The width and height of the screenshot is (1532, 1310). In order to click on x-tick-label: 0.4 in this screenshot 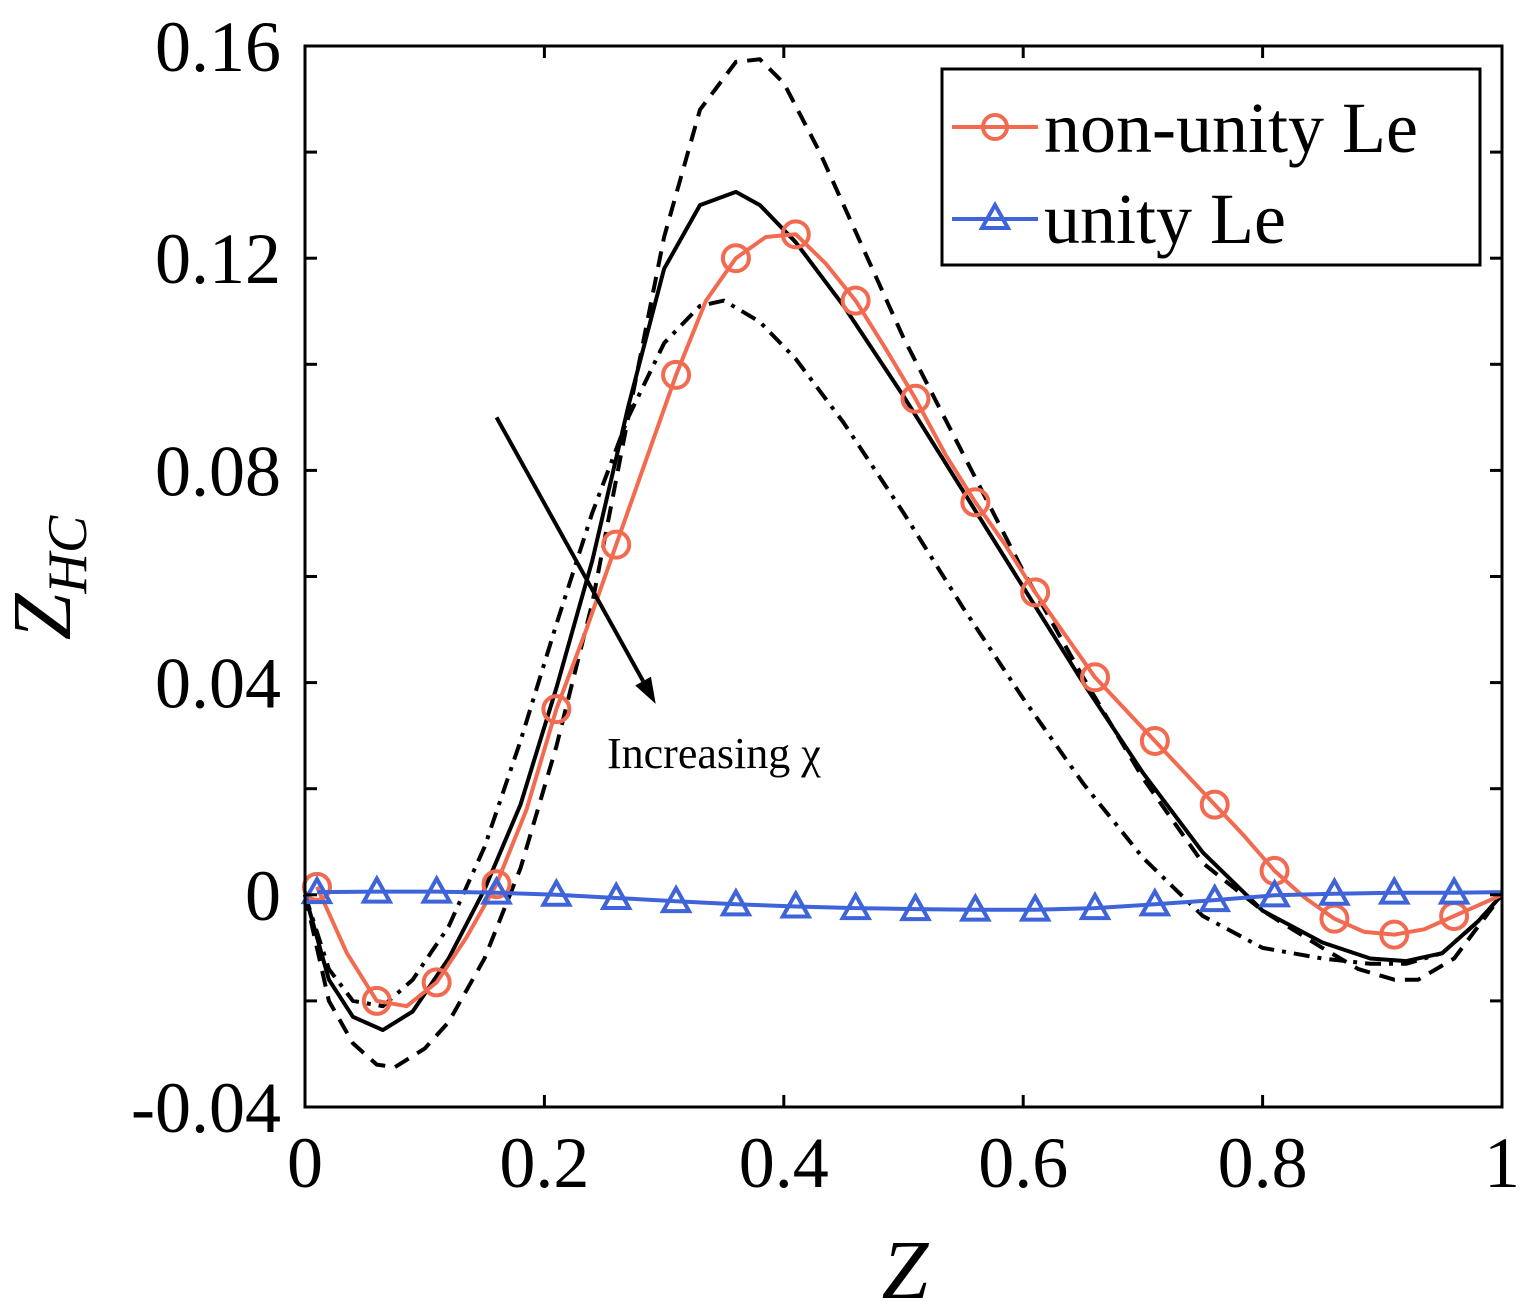, I will do `click(784, 1163)`.